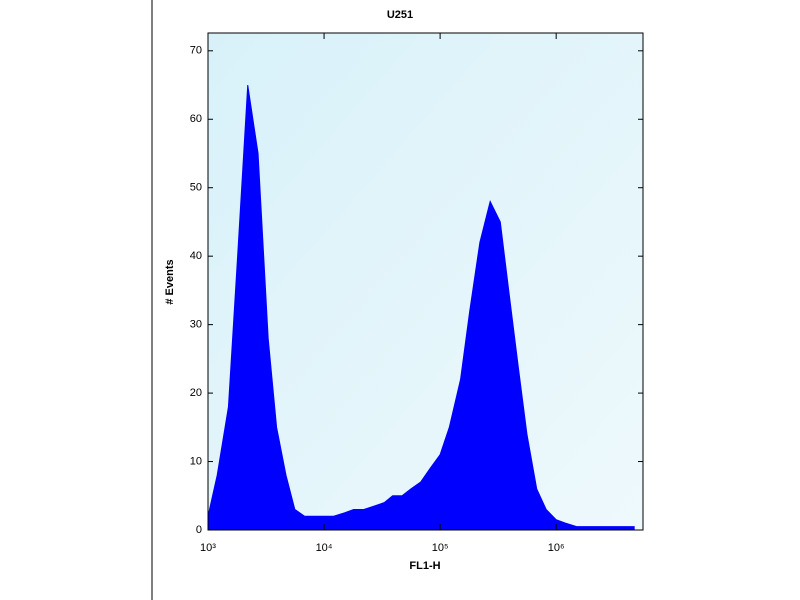 This screenshot has width=800, height=600. I want to click on chart-title: U251, so click(400, 15).